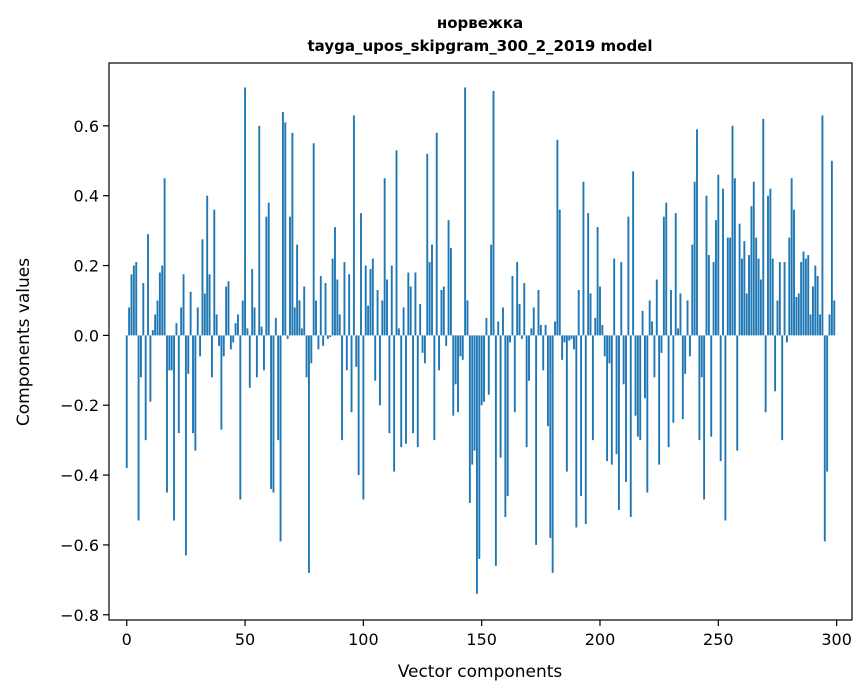  I want to click on x-tick-label: 0, so click(127, 639).